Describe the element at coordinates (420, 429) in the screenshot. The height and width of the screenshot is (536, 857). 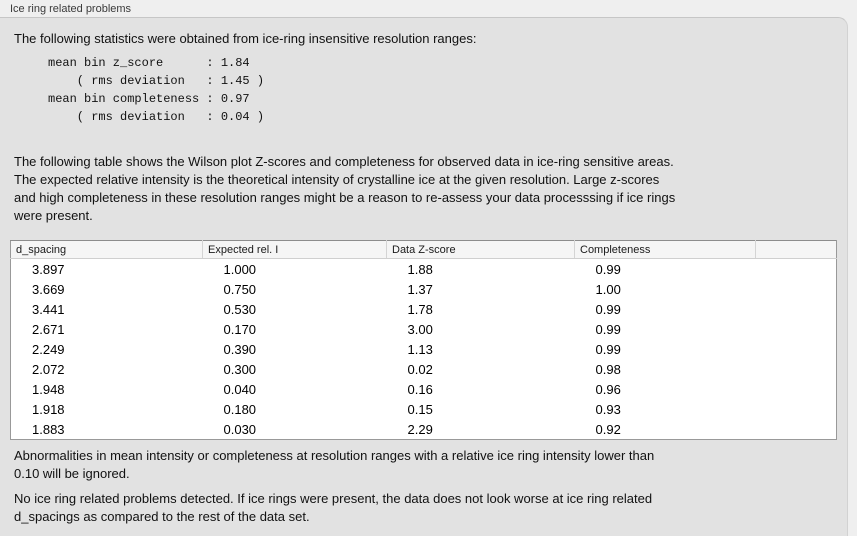
I see `table-cell: 2.29` at that location.